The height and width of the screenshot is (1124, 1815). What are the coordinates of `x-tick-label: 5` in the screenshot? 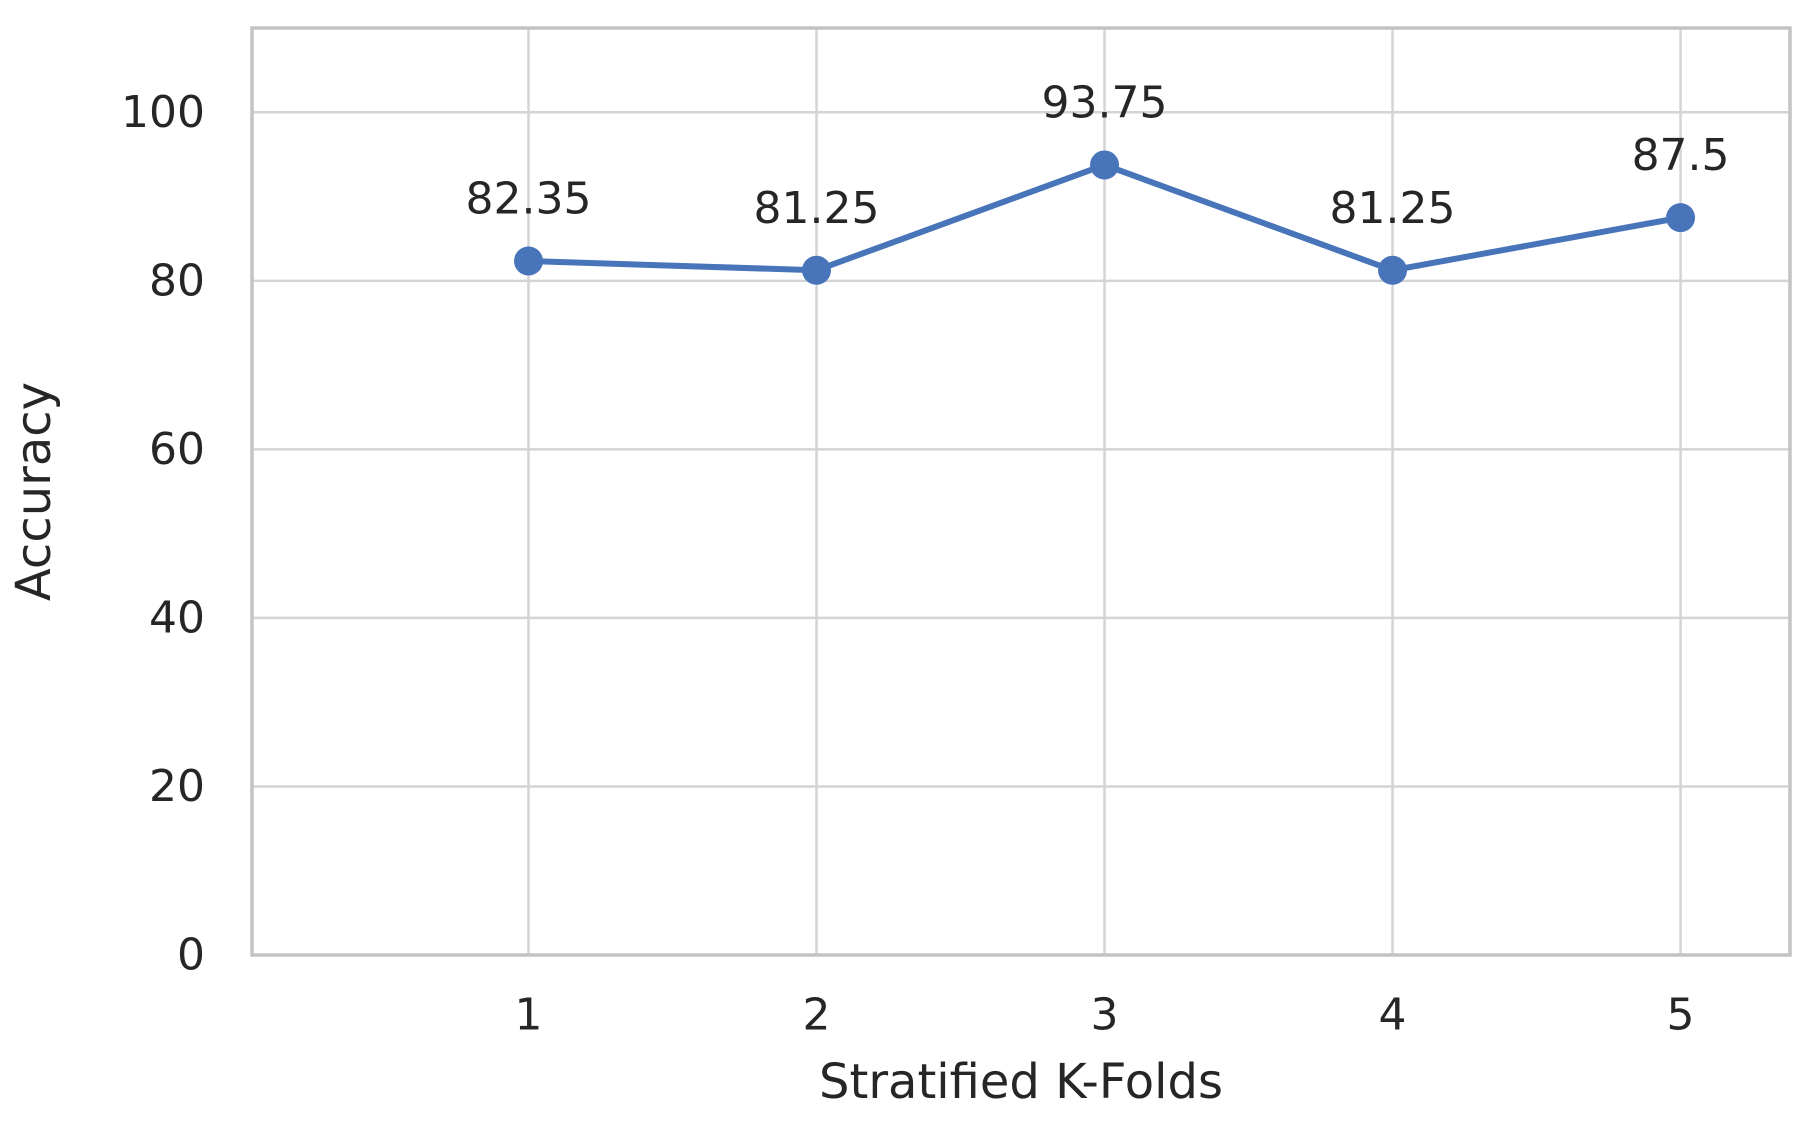 It's located at (1681, 1015).